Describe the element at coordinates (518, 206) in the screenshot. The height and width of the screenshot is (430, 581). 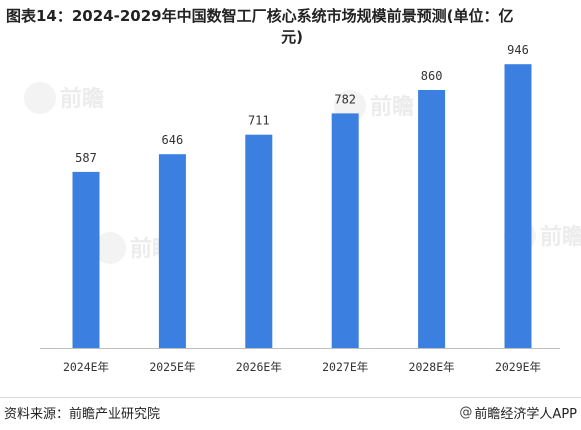
I see `bar-2029E年` at that location.